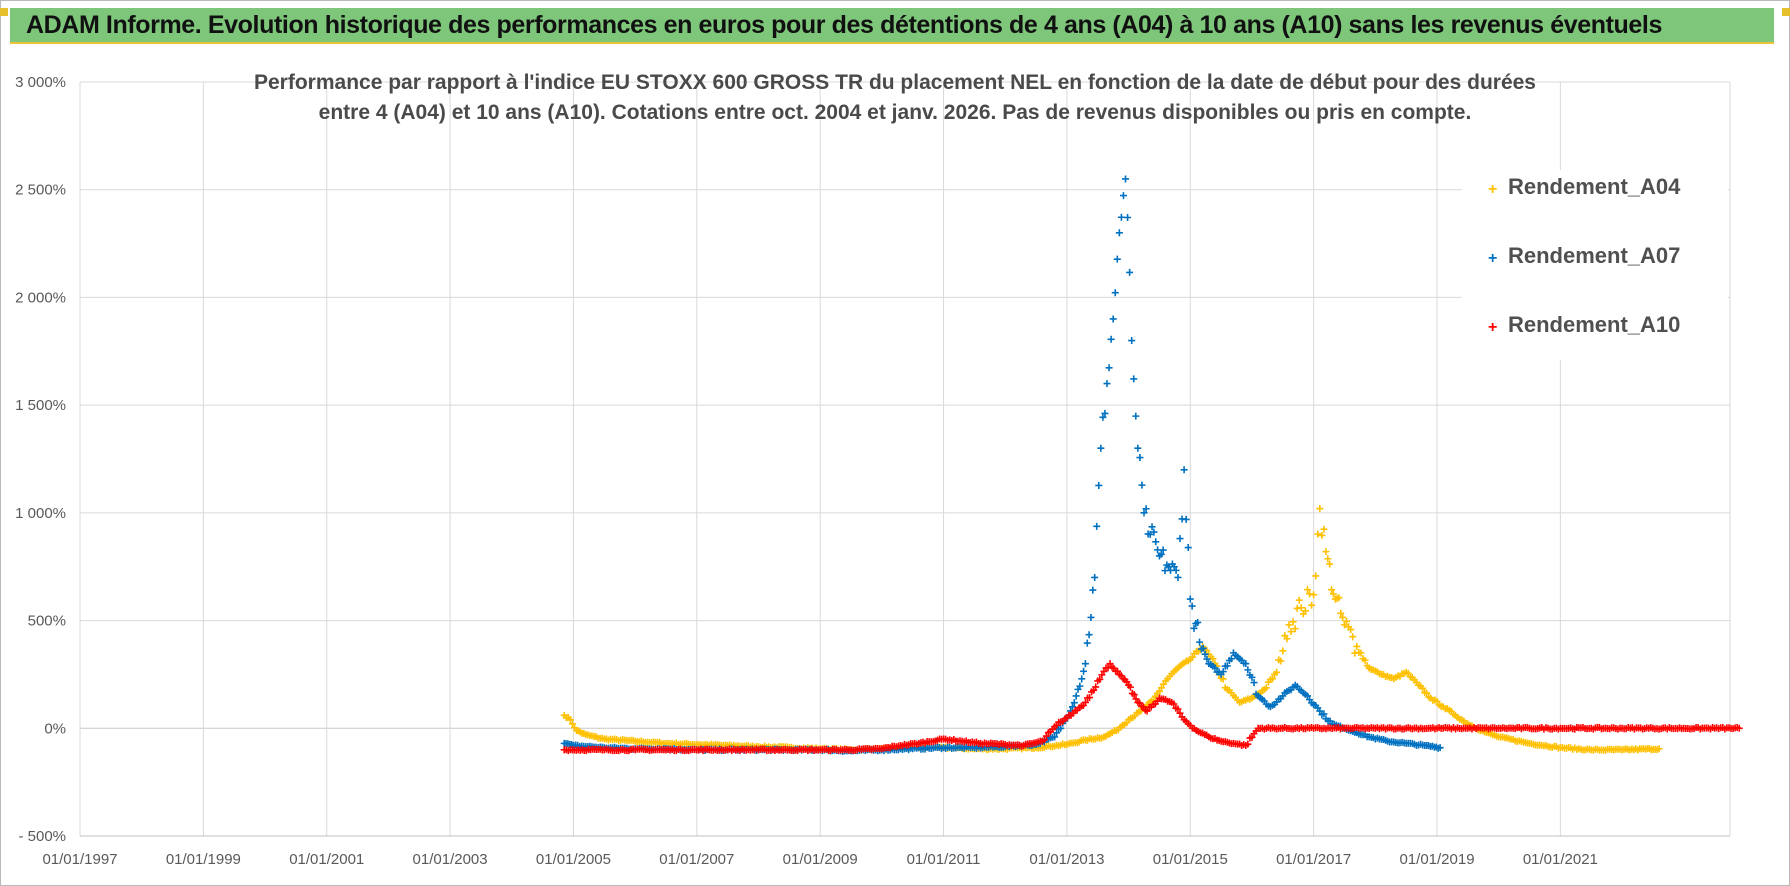 The width and height of the screenshot is (1790, 886). What do you see at coordinates (203, 859) in the screenshot?
I see `x-tick-label: 01/01/1999` at bounding box center [203, 859].